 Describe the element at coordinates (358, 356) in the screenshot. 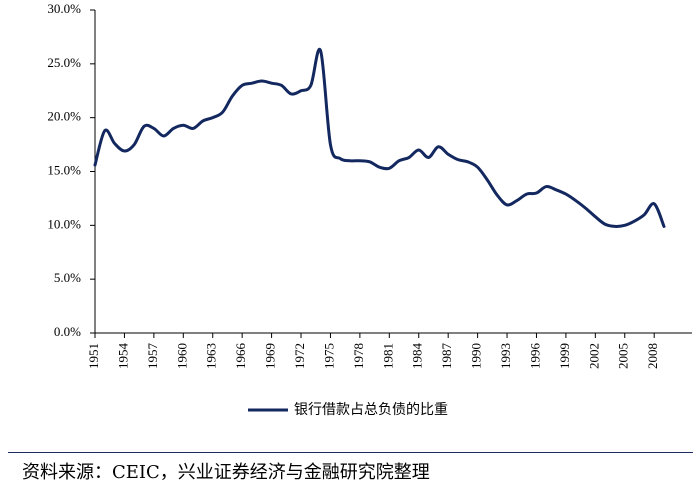

I see `x-tick-label: 1978` at that location.